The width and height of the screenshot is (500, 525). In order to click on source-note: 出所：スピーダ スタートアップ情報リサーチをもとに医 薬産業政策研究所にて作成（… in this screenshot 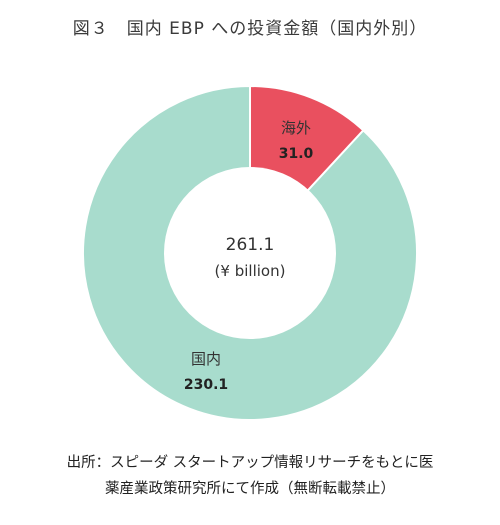, I will do `click(250, 476)`.